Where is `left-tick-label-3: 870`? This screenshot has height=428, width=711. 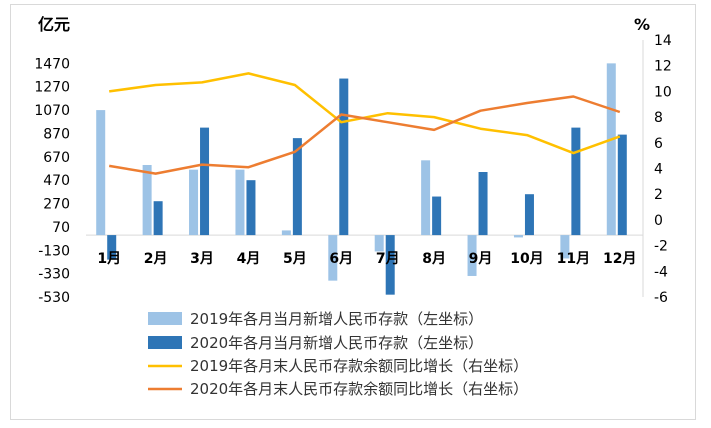 left-tick-label-3: 870 is located at coordinates (56, 134).